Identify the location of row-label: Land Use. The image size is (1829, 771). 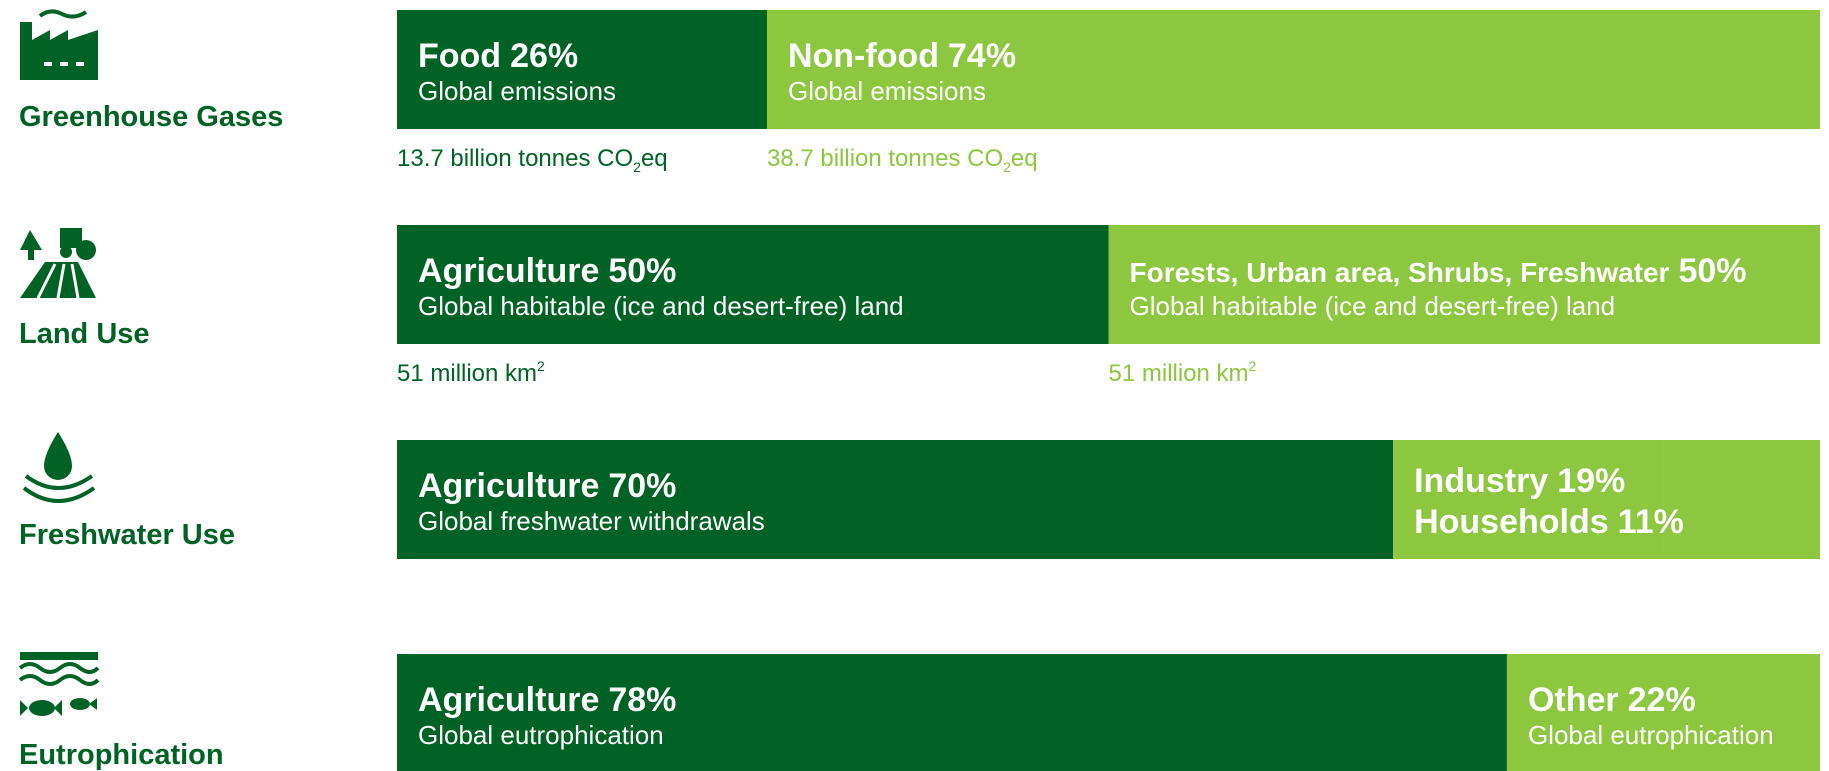
(84, 334).